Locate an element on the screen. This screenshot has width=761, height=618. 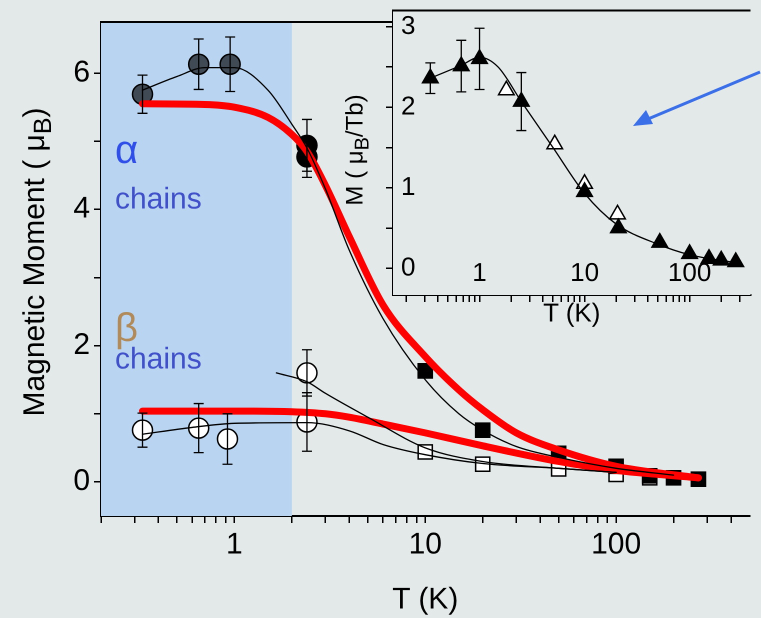
y-tick-label: 4 is located at coordinates (81, 208).